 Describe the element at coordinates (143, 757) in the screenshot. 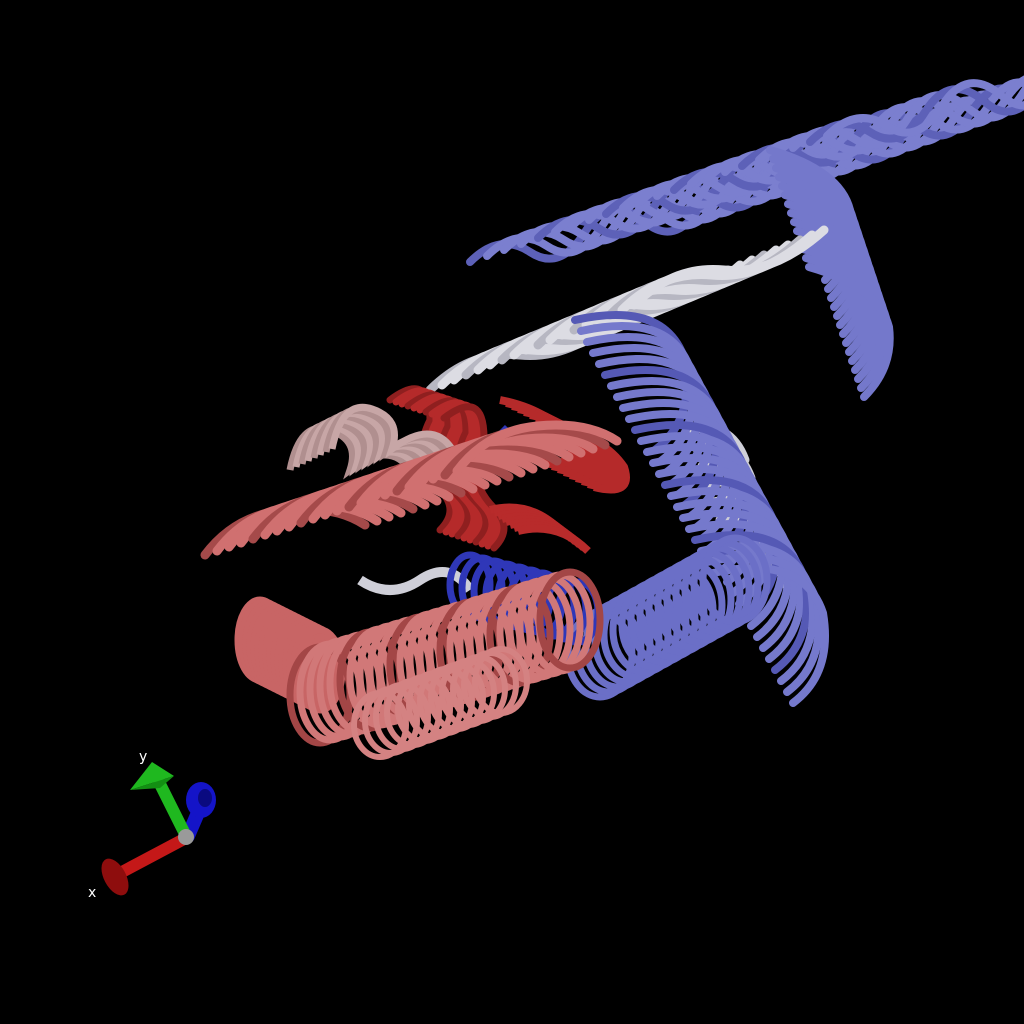

I see `y-axis-label: y` at that location.